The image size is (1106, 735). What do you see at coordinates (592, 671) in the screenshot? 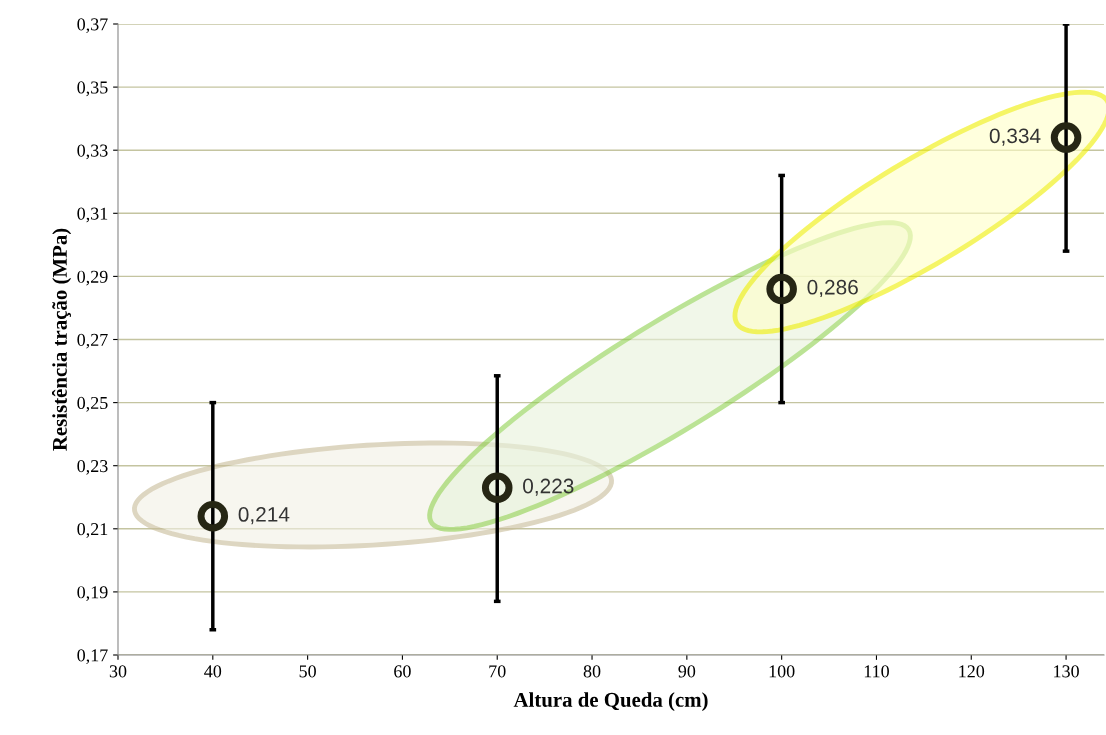
I see `x-tick-label: 80` at bounding box center [592, 671].